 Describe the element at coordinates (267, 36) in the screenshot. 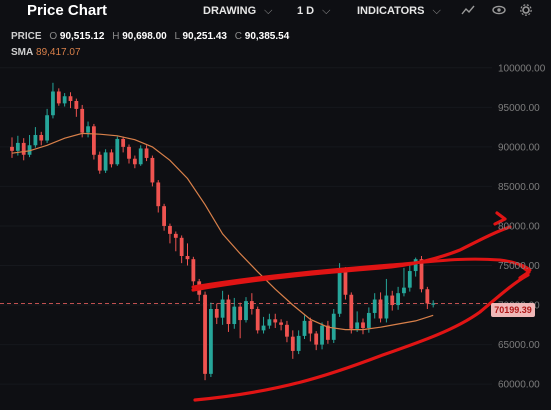

I see `close-value: 90,385.54` at that location.